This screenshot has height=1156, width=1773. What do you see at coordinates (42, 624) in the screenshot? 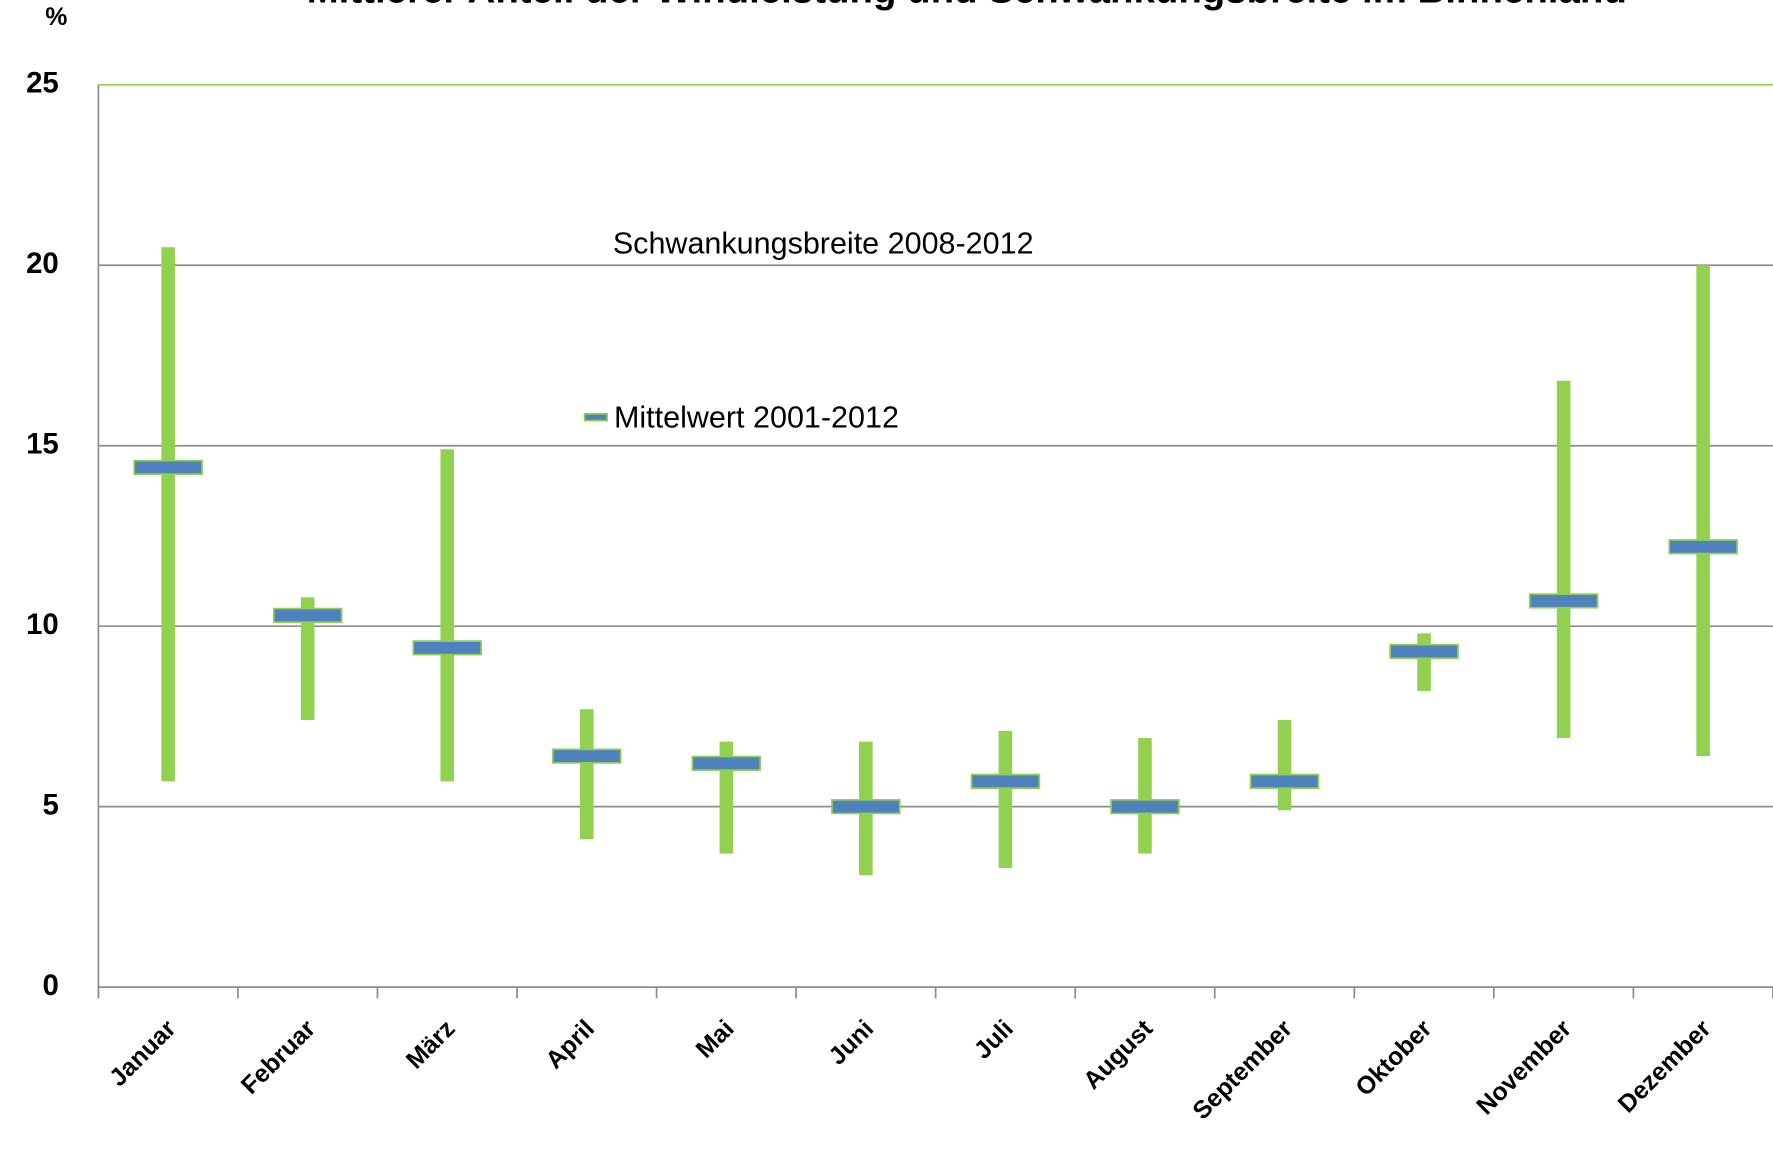
I see `y-tick-label: 10` at bounding box center [42, 624].